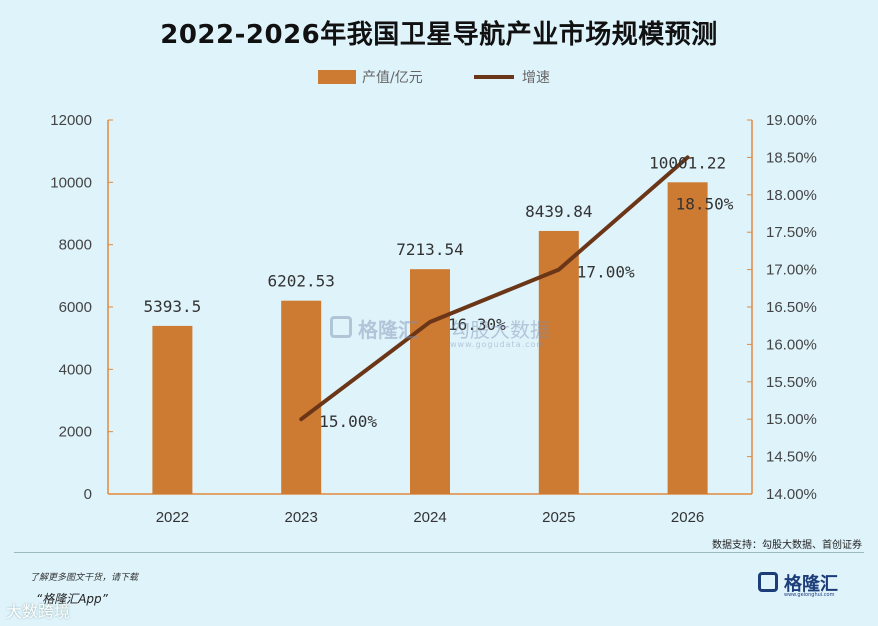  I want to click on y-right-tick-label: 18.00%, so click(791, 195).